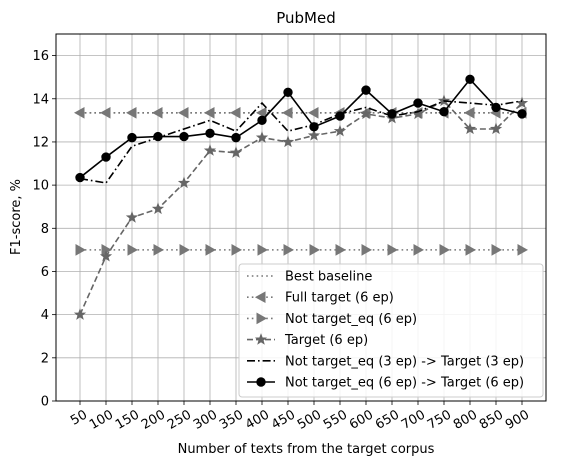 The image size is (563, 466). What do you see at coordinates (45, 272) in the screenshot?
I see `y-tick-label: 6` at bounding box center [45, 272].